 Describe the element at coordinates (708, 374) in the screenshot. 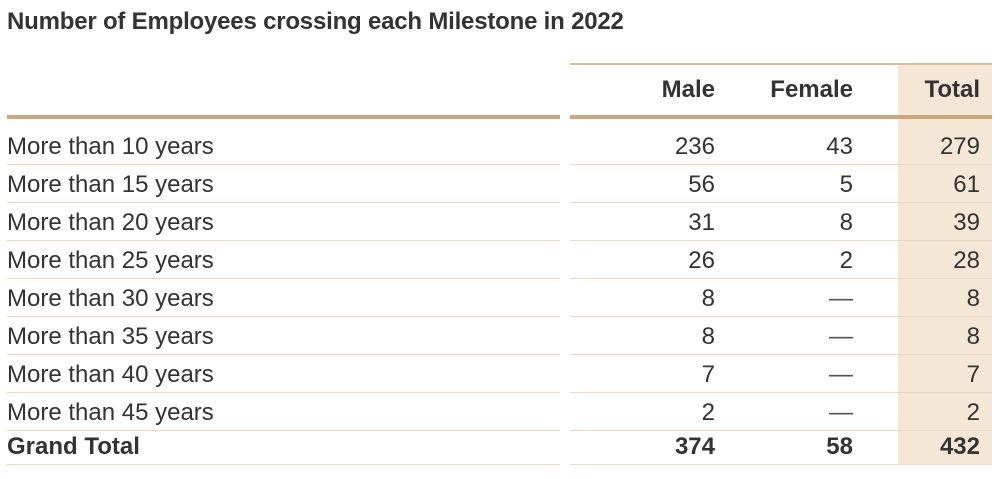

I see `male-value: 7` at that location.